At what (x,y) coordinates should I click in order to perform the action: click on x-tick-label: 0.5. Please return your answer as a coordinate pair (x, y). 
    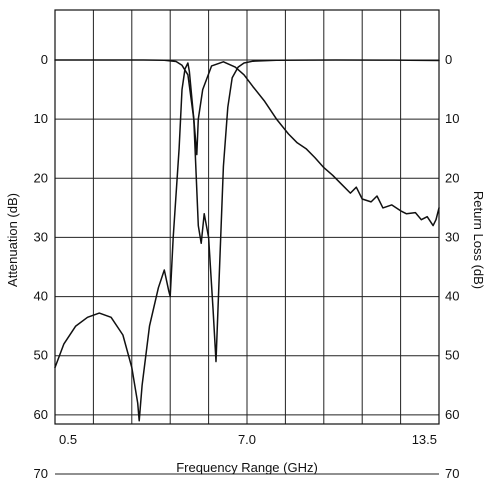
    Looking at the image, I should click on (68, 439).